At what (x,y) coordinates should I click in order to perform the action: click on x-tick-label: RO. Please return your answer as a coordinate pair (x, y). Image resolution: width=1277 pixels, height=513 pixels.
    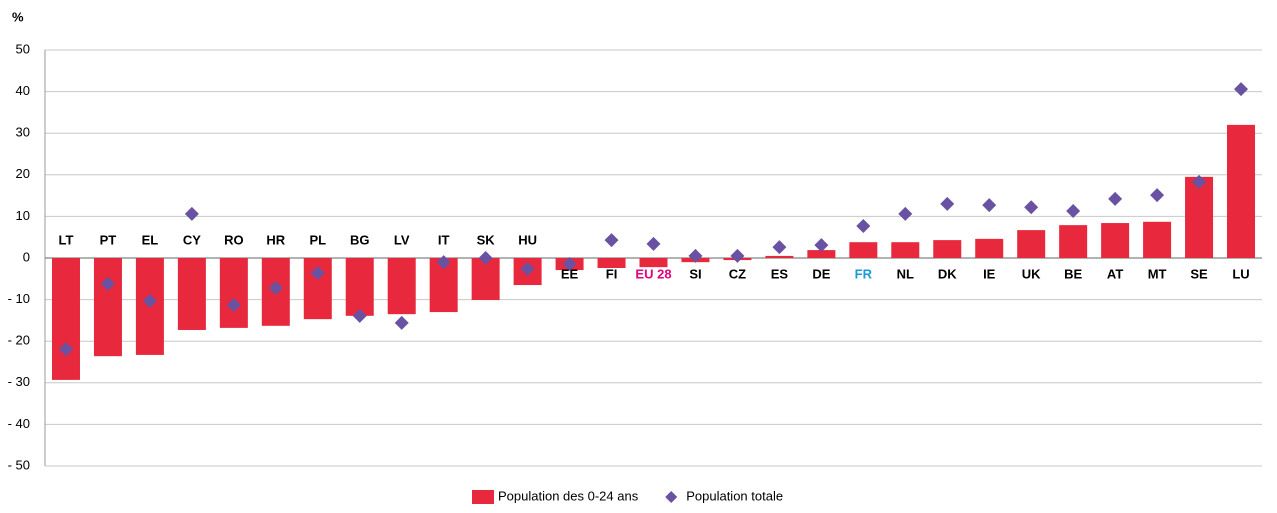
    Looking at the image, I should click on (234, 239).